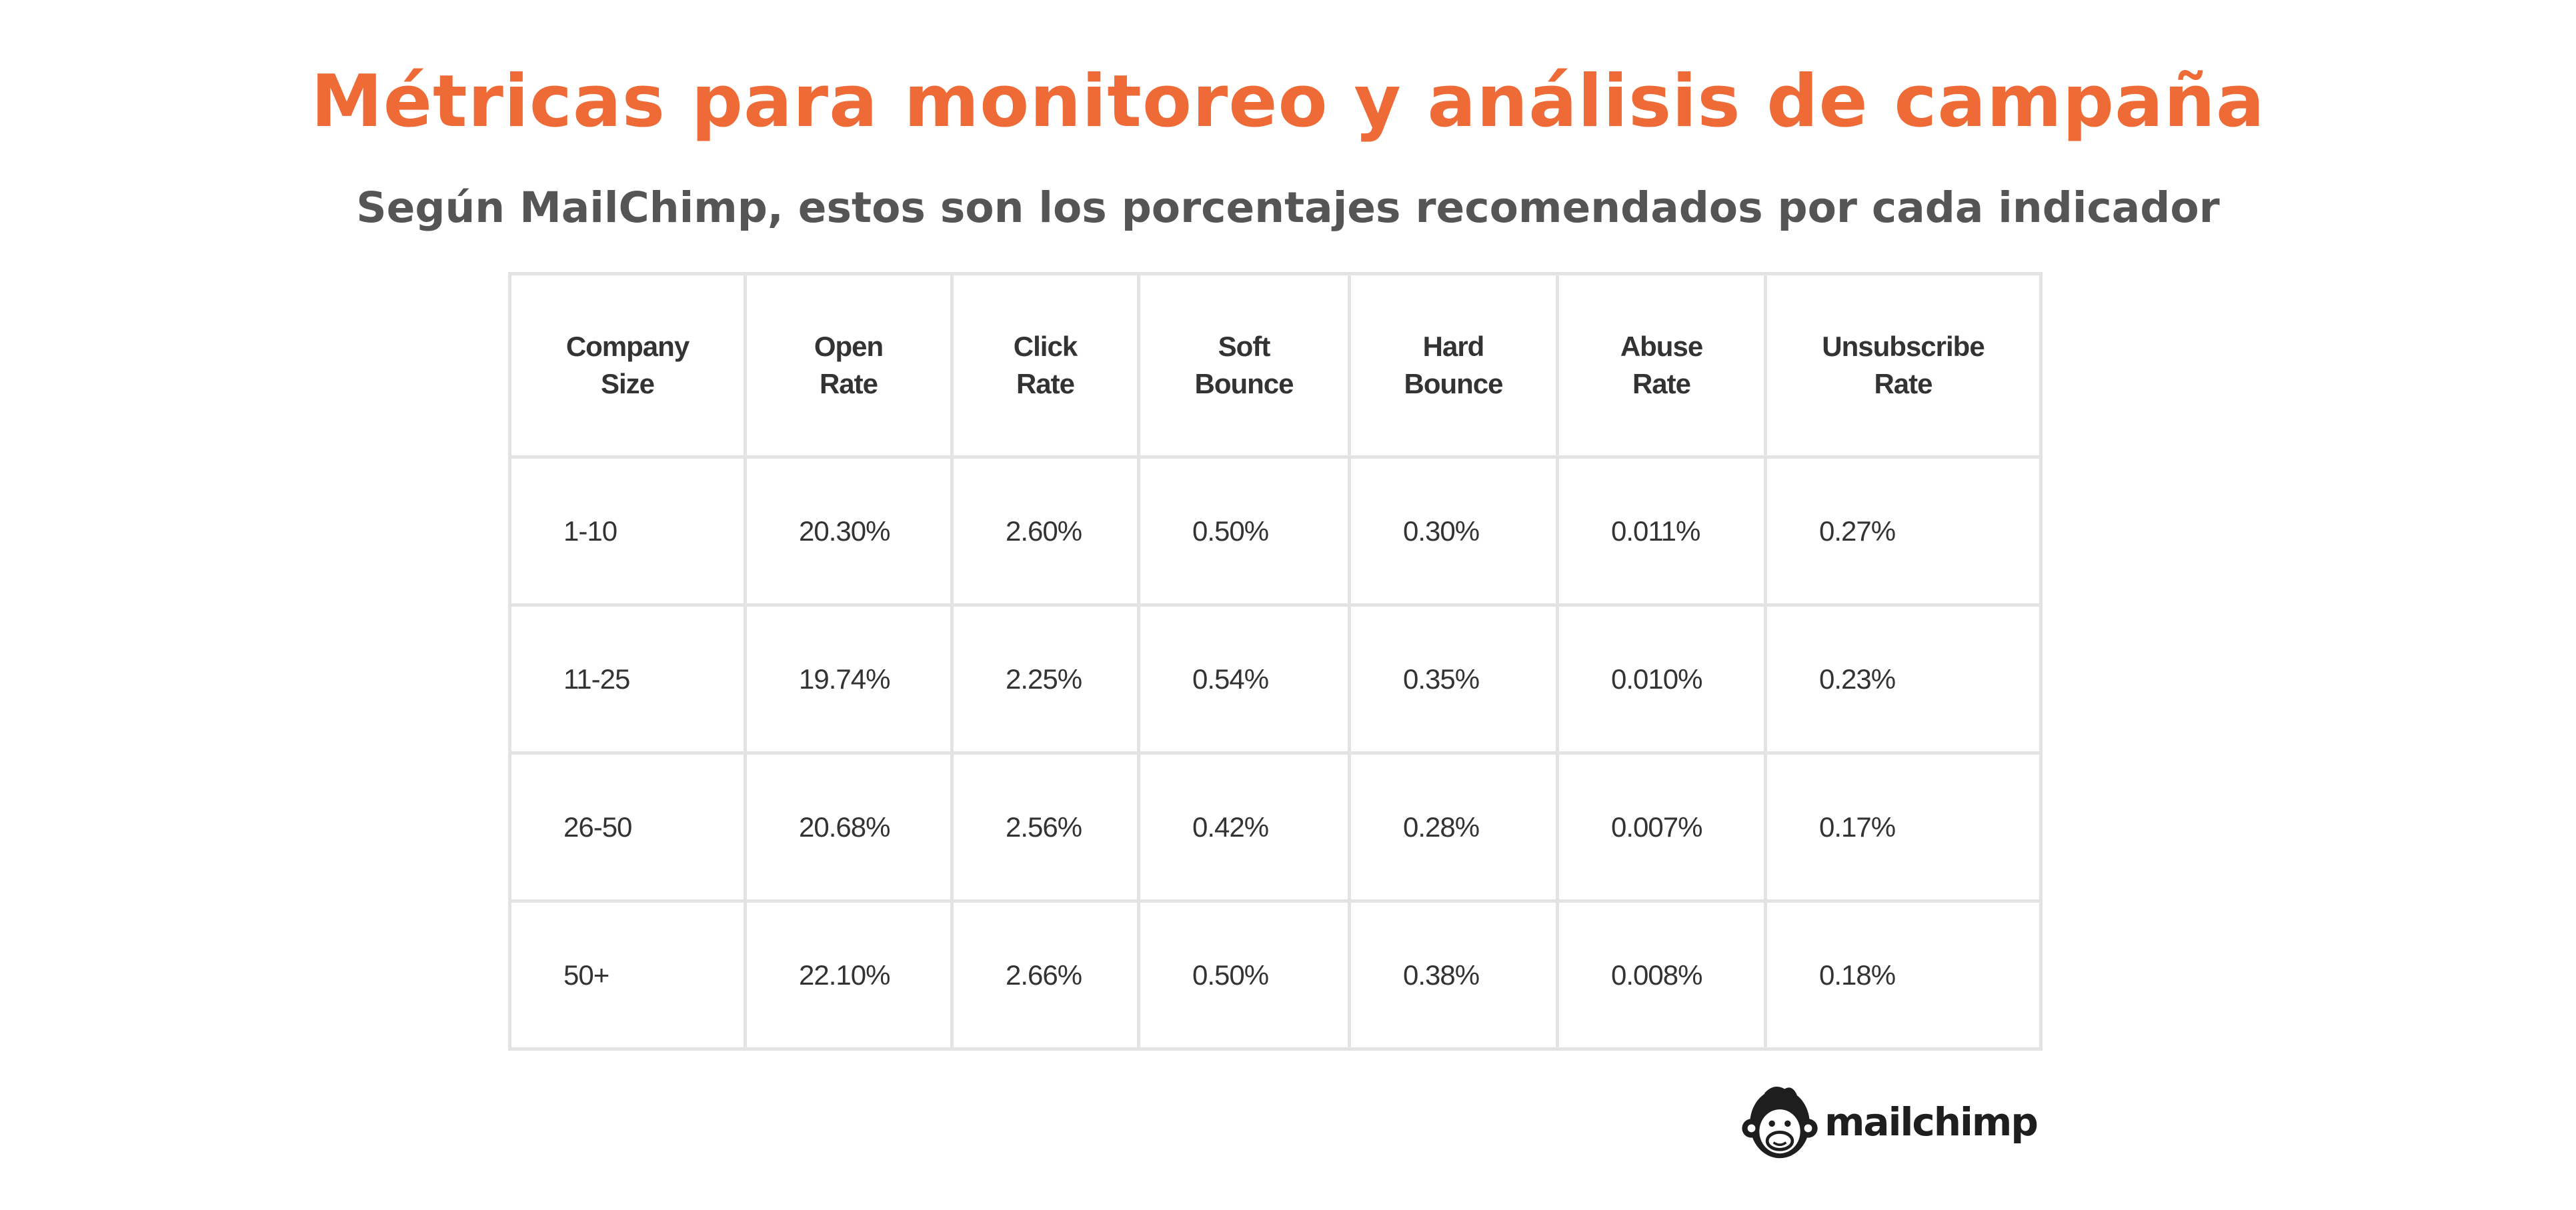 This screenshot has width=2576, height=1210. What do you see at coordinates (1661, 365) in the screenshot?
I see `header-abuse-rate: Abuse Rate` at bounding box center [1661, 365].